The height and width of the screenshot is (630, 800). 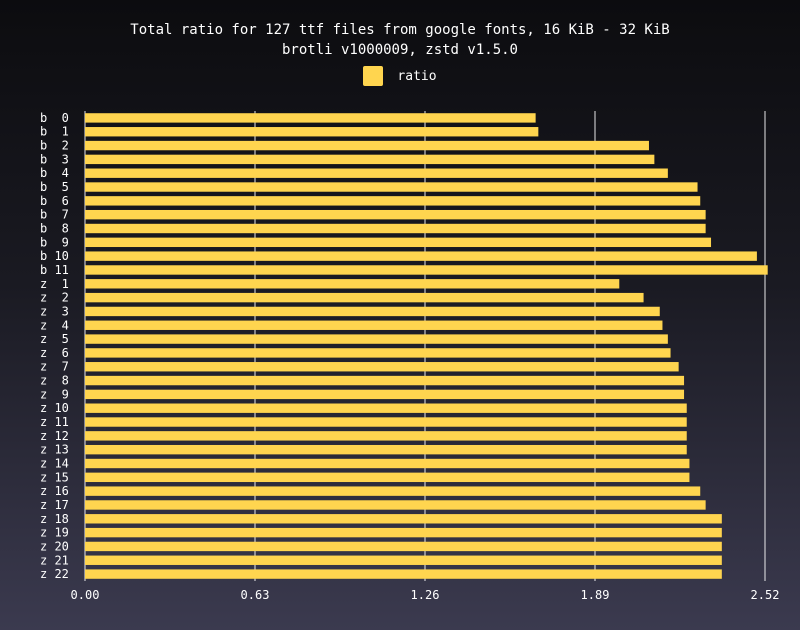 I want to click on chart-subtitle: brotli v1000009, zstd v1.5.0, so click(x=399, y=50).